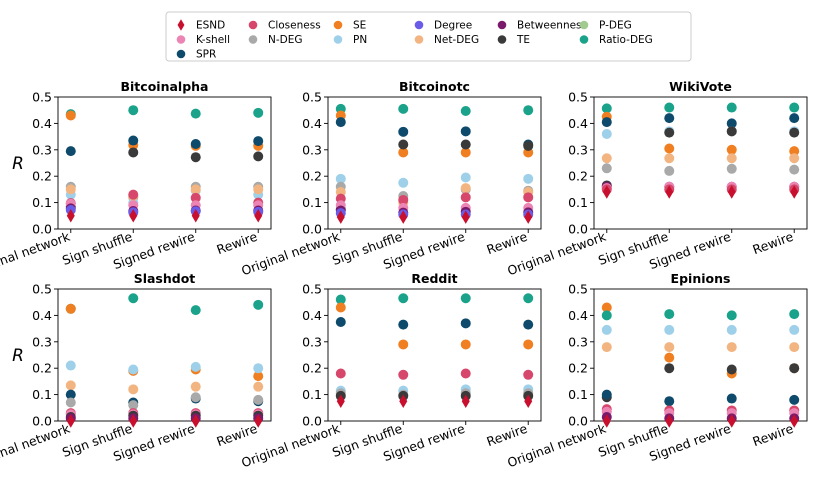 Image resolution: width=831 pixels, height=486 pixels. Describe the element at coordinates (419, 25) in the screenshot. I see `legend-marker-degree` at that location.